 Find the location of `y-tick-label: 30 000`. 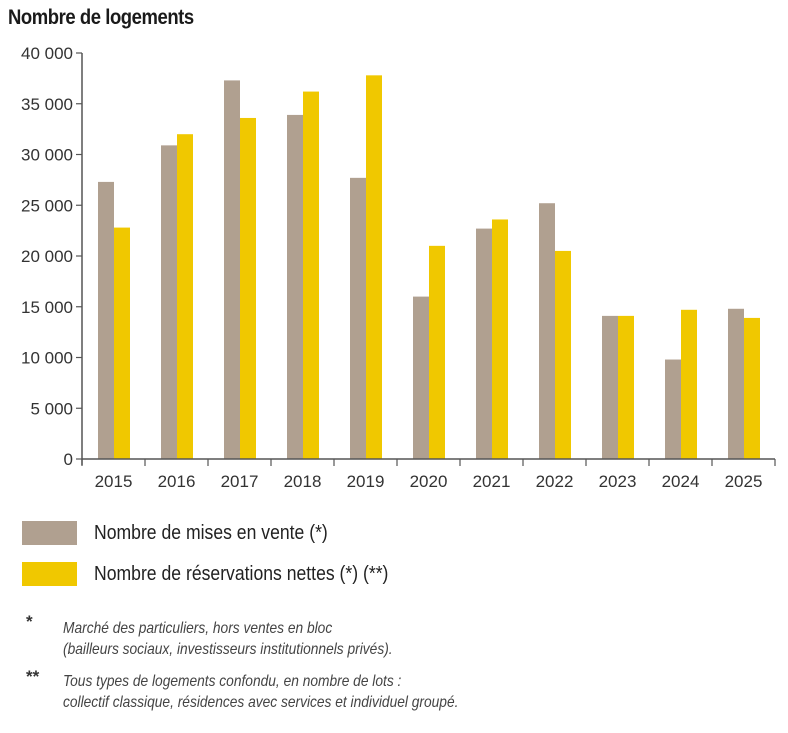

y-tick-label: 30 000 is located at coordinates (47, 155).